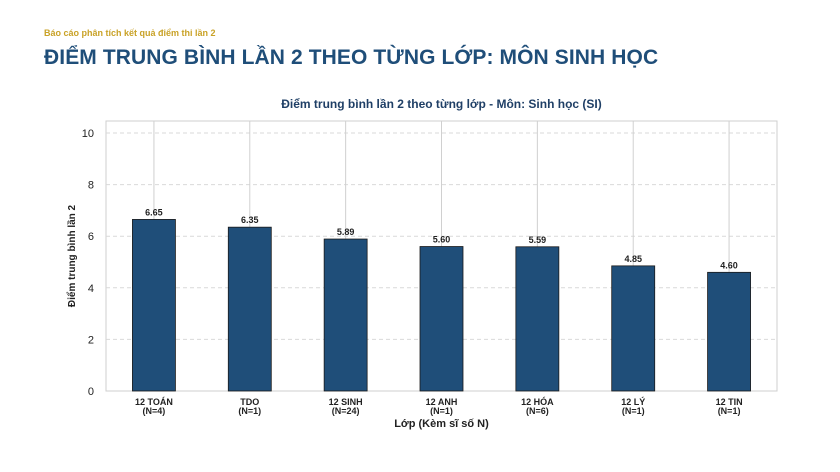 Image resolution: width=840 pixels, height=472 pixels. What do you see at coordinates (441, 424) in the screenshot?
I see `x-axis-label: Lớp (Kèm sĩ số N)` at bounding box center [441, 424].